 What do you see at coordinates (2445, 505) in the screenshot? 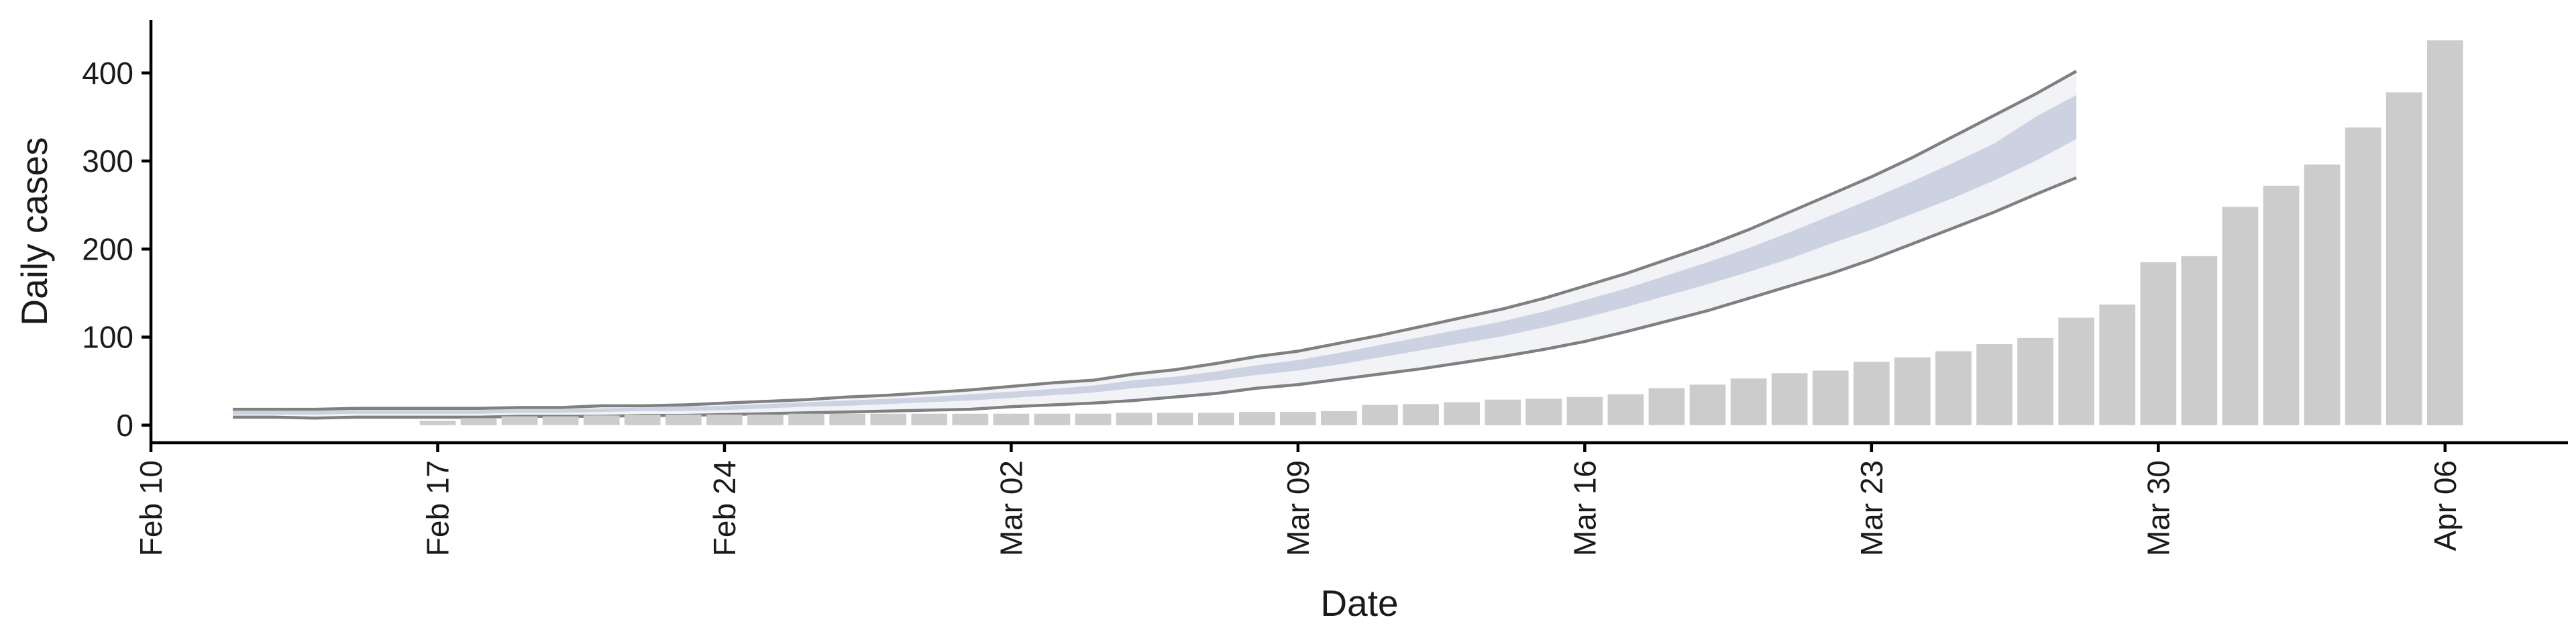
I see `x-tick-label: Apr 06` at bounding box center [2445, 505].